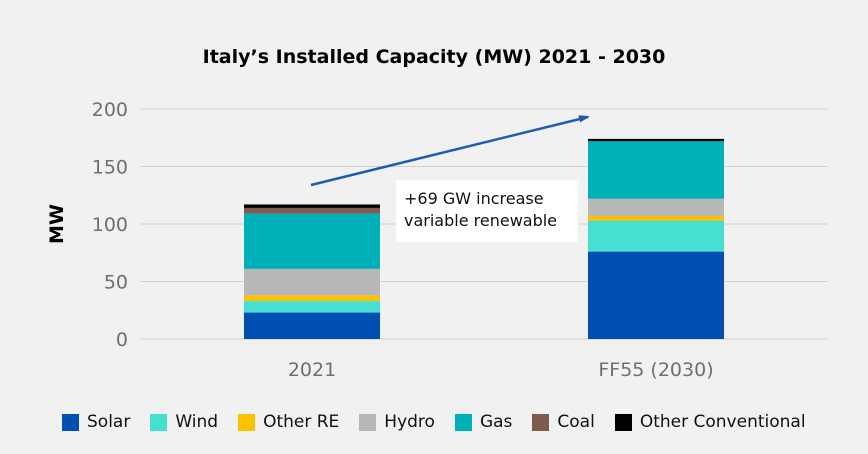  Describe the element at coordinates (301, 422) in the screenshot. I see `legend-label: Other RE` at that location.